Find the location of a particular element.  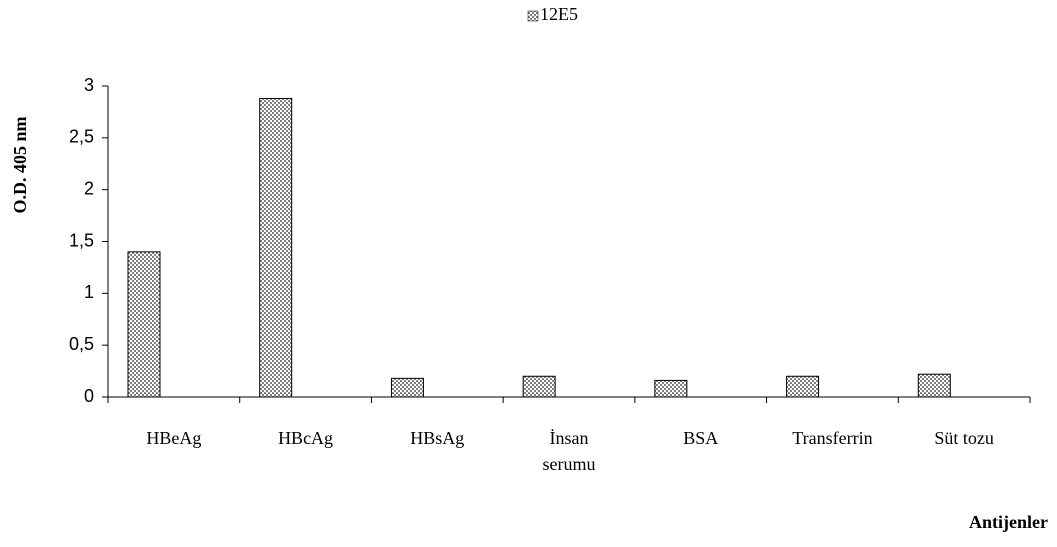

x-tick-label: HBsAg is located at coordinates (437, 438).